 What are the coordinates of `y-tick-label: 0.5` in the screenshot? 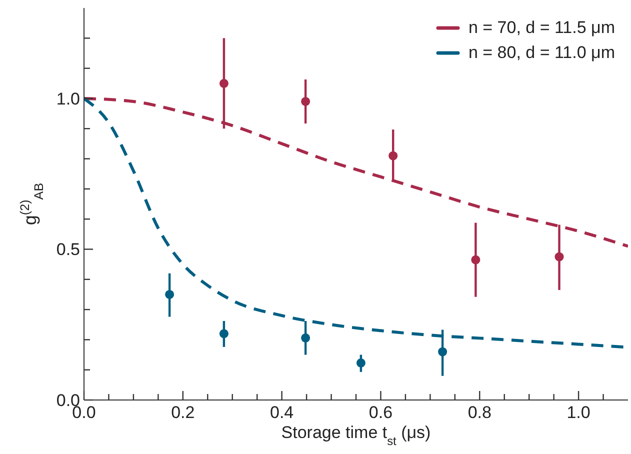 It's located at (68, 250).